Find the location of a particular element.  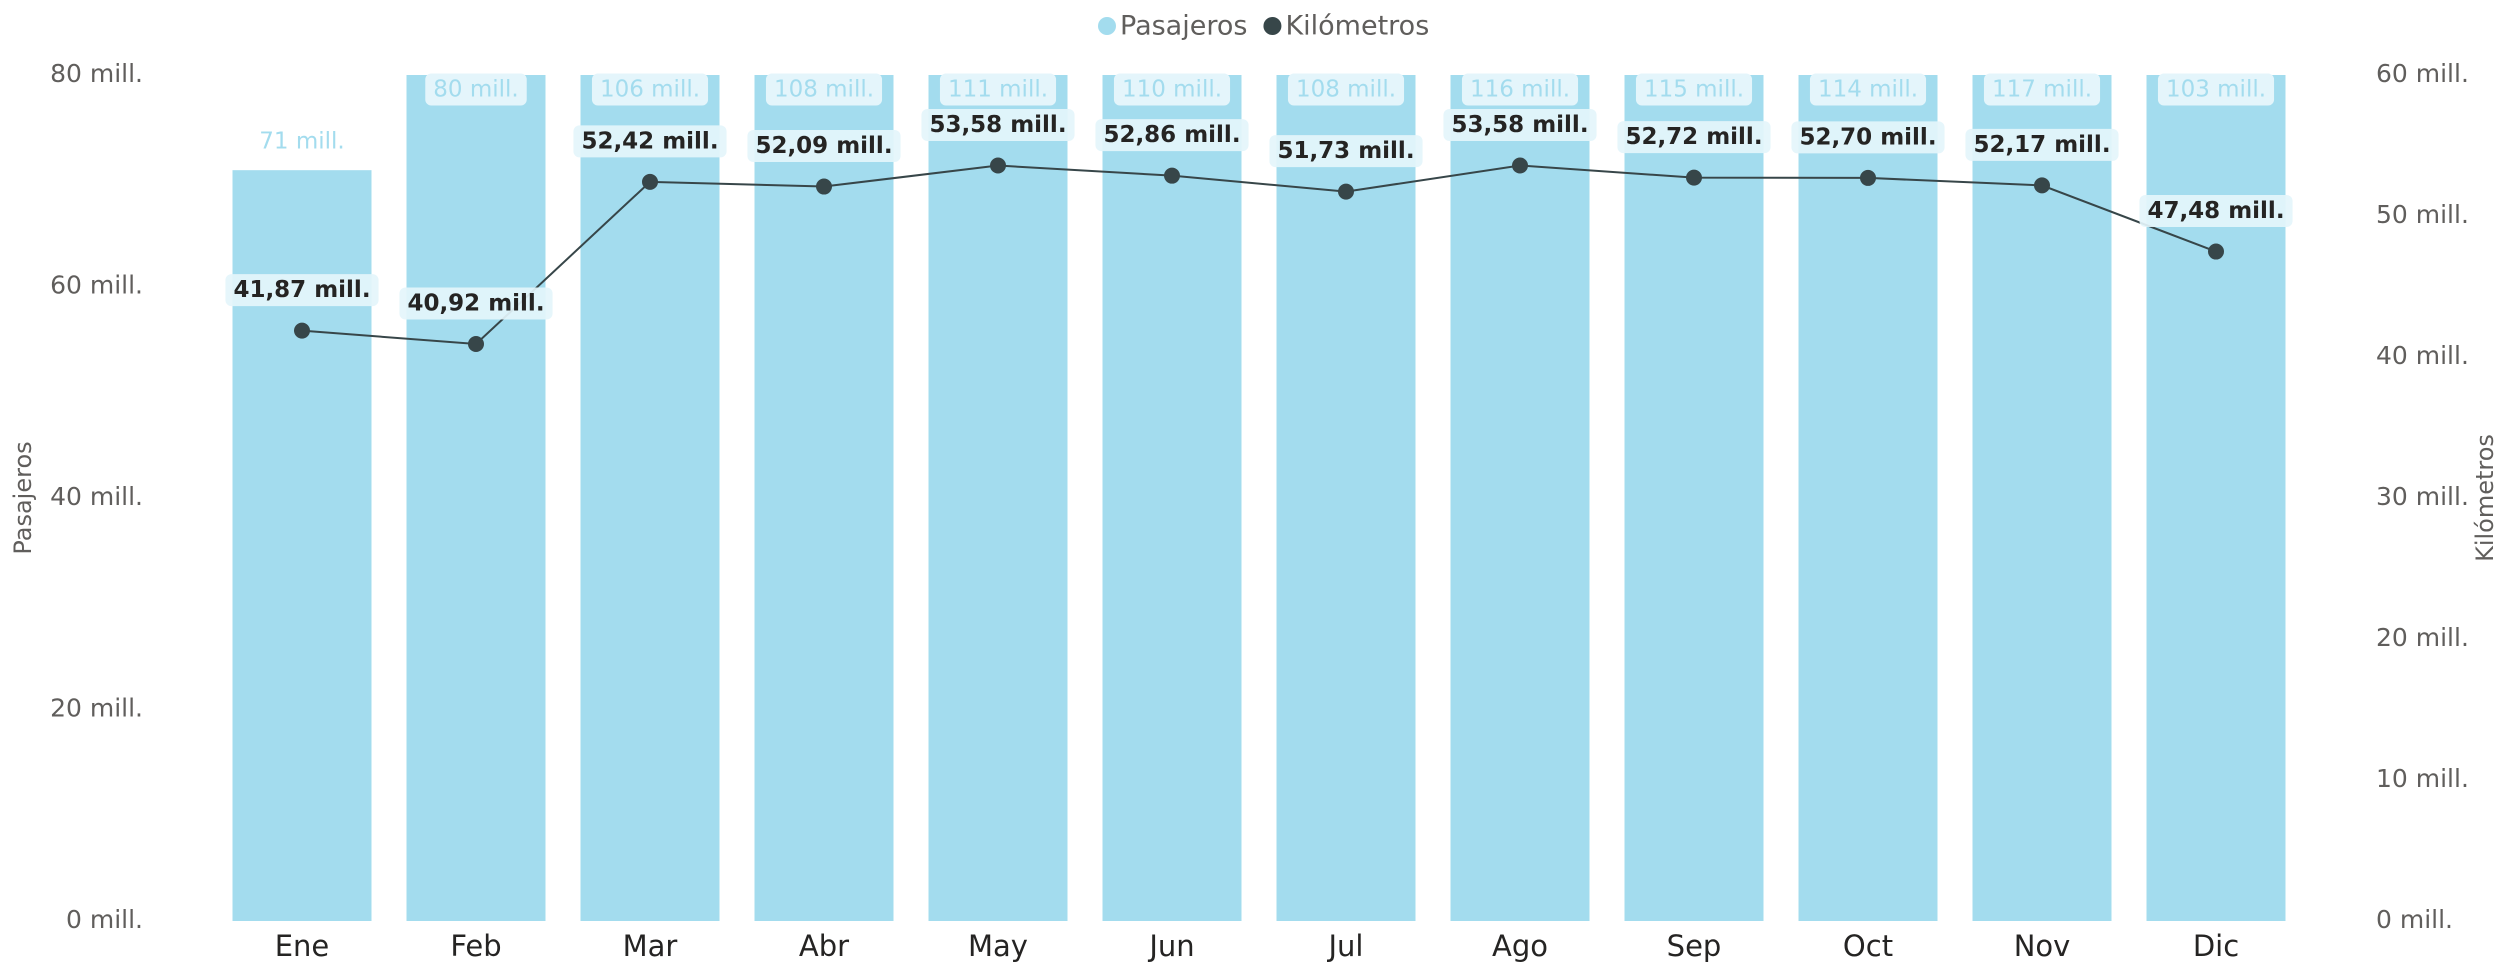

x-tick-label: May is located at coordinates (998, 946).